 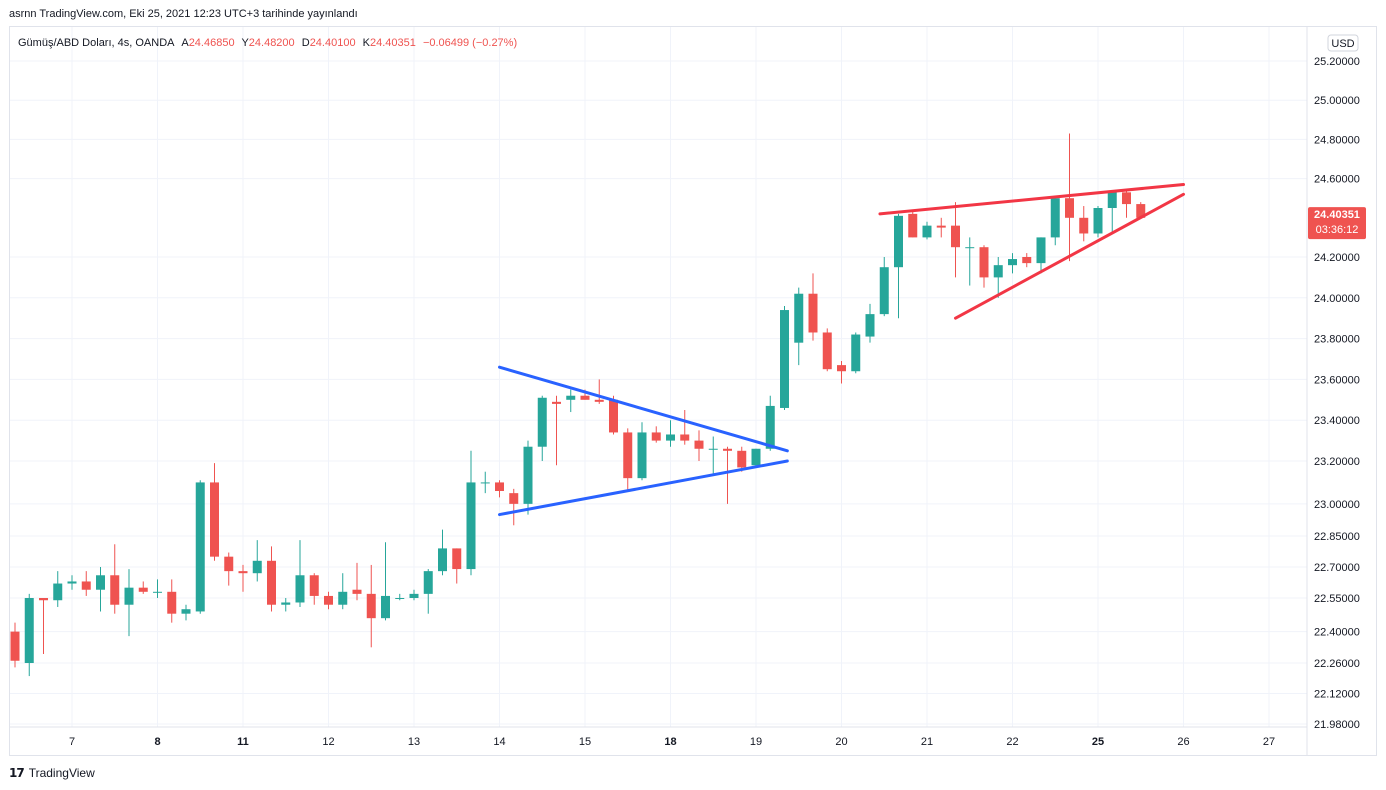 What do you see at coordinates (658, 737) in the screenshot?
I see `time-axis: 7 8 11 12 13 14 15 18 19 20 21 22 25 26 27` at bounding box center [658, 737].